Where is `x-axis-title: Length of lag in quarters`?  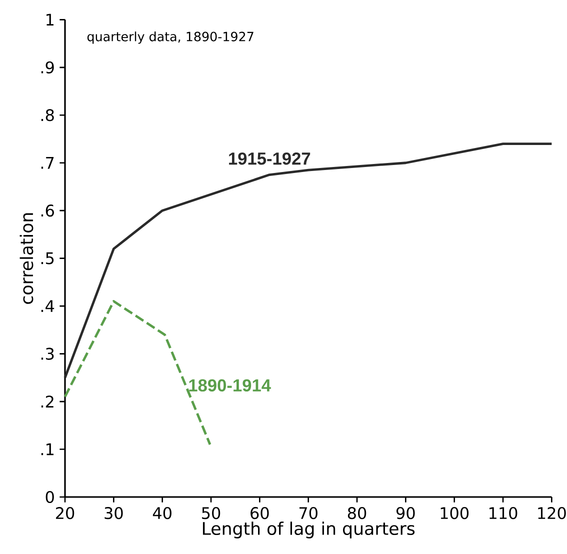
x-axis-title: Length of lag in quarters is located at coordinates (308, 530).